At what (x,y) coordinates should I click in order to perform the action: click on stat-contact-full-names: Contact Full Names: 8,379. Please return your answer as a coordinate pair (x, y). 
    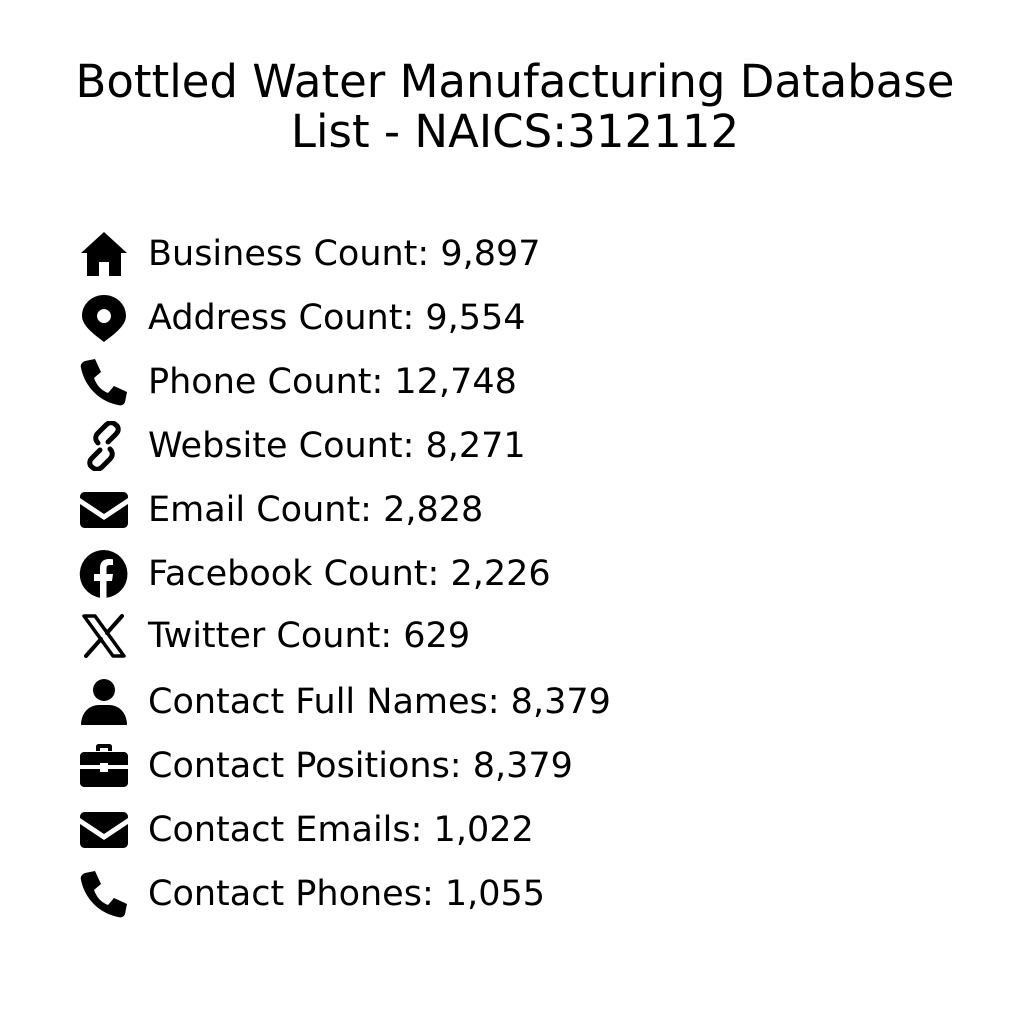
    Looking at the image, I should click on (344, 702).